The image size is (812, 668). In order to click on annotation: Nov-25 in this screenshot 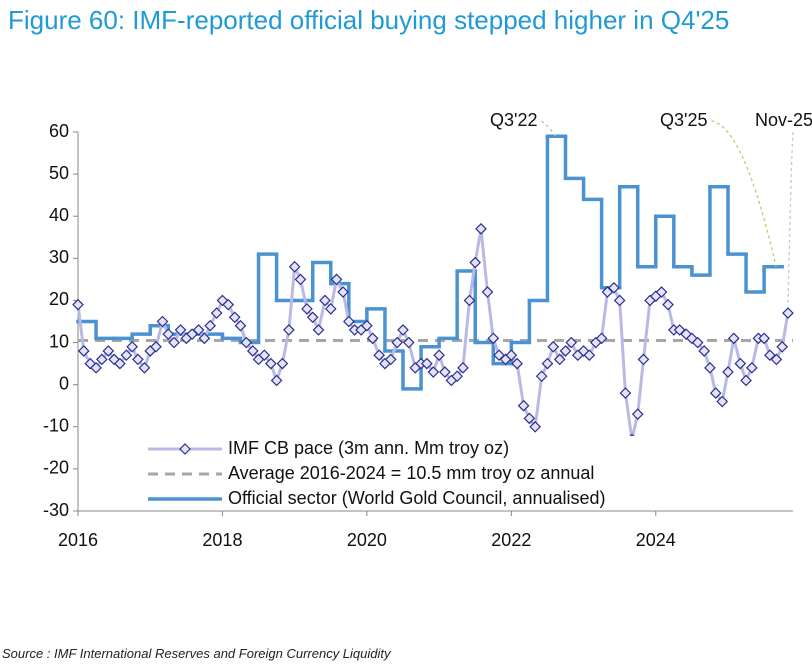, I will do `click(783, 120)`.